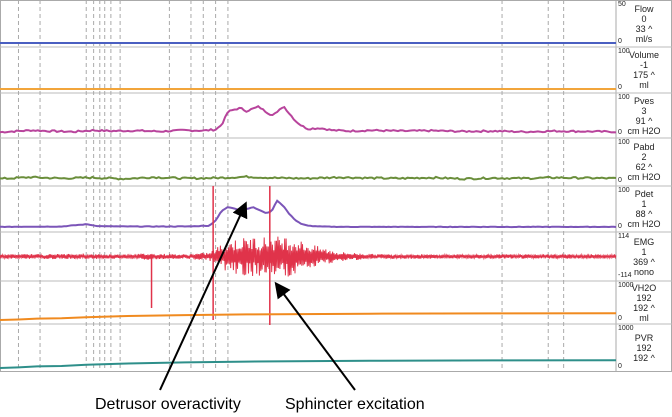 The width and height of the screenshot is (672, 417). I want to click on channel-max: 88 ^, so click(644, 214).